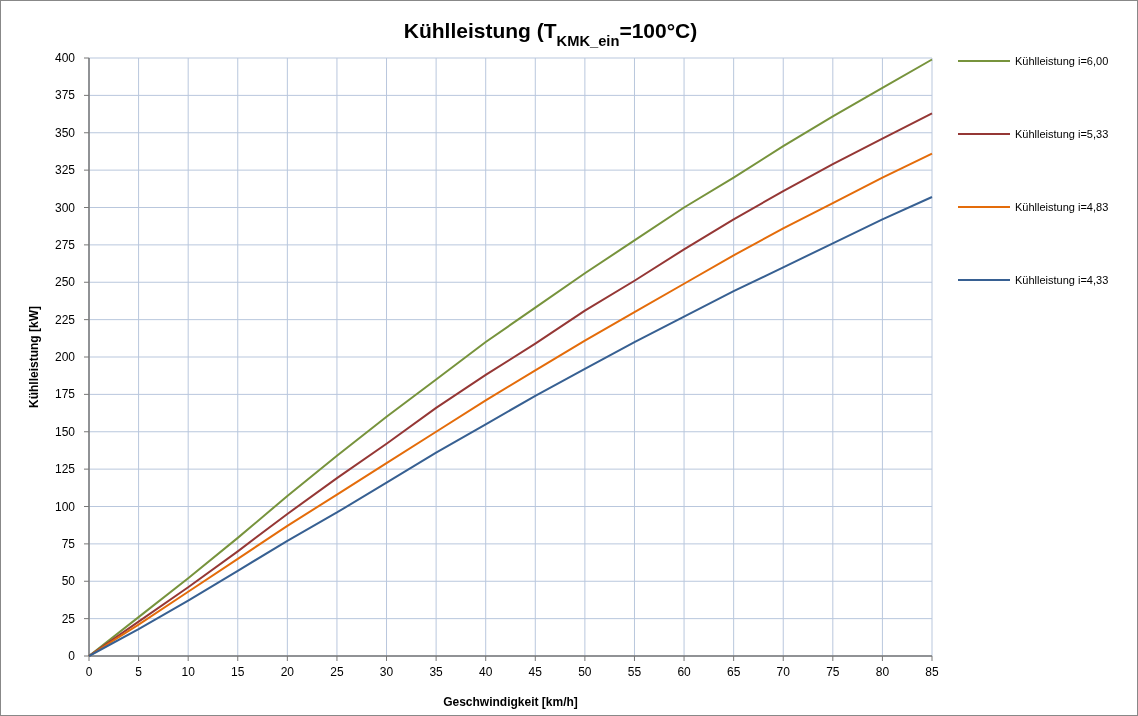 This screenshot has width=1138, height=716. I want to click on x-tick-label: 45, so click(535, 672).